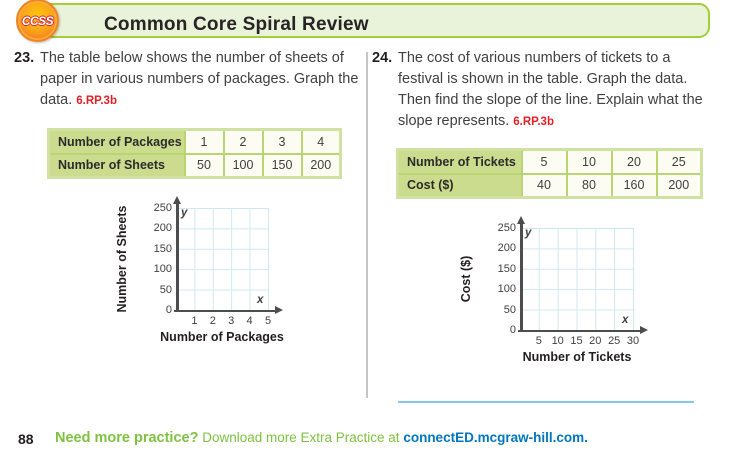  Describe the element at coordinates (577, 357) in the screenshot. I see `problem-24-x-axis-title: Number of Tickets` at that location.